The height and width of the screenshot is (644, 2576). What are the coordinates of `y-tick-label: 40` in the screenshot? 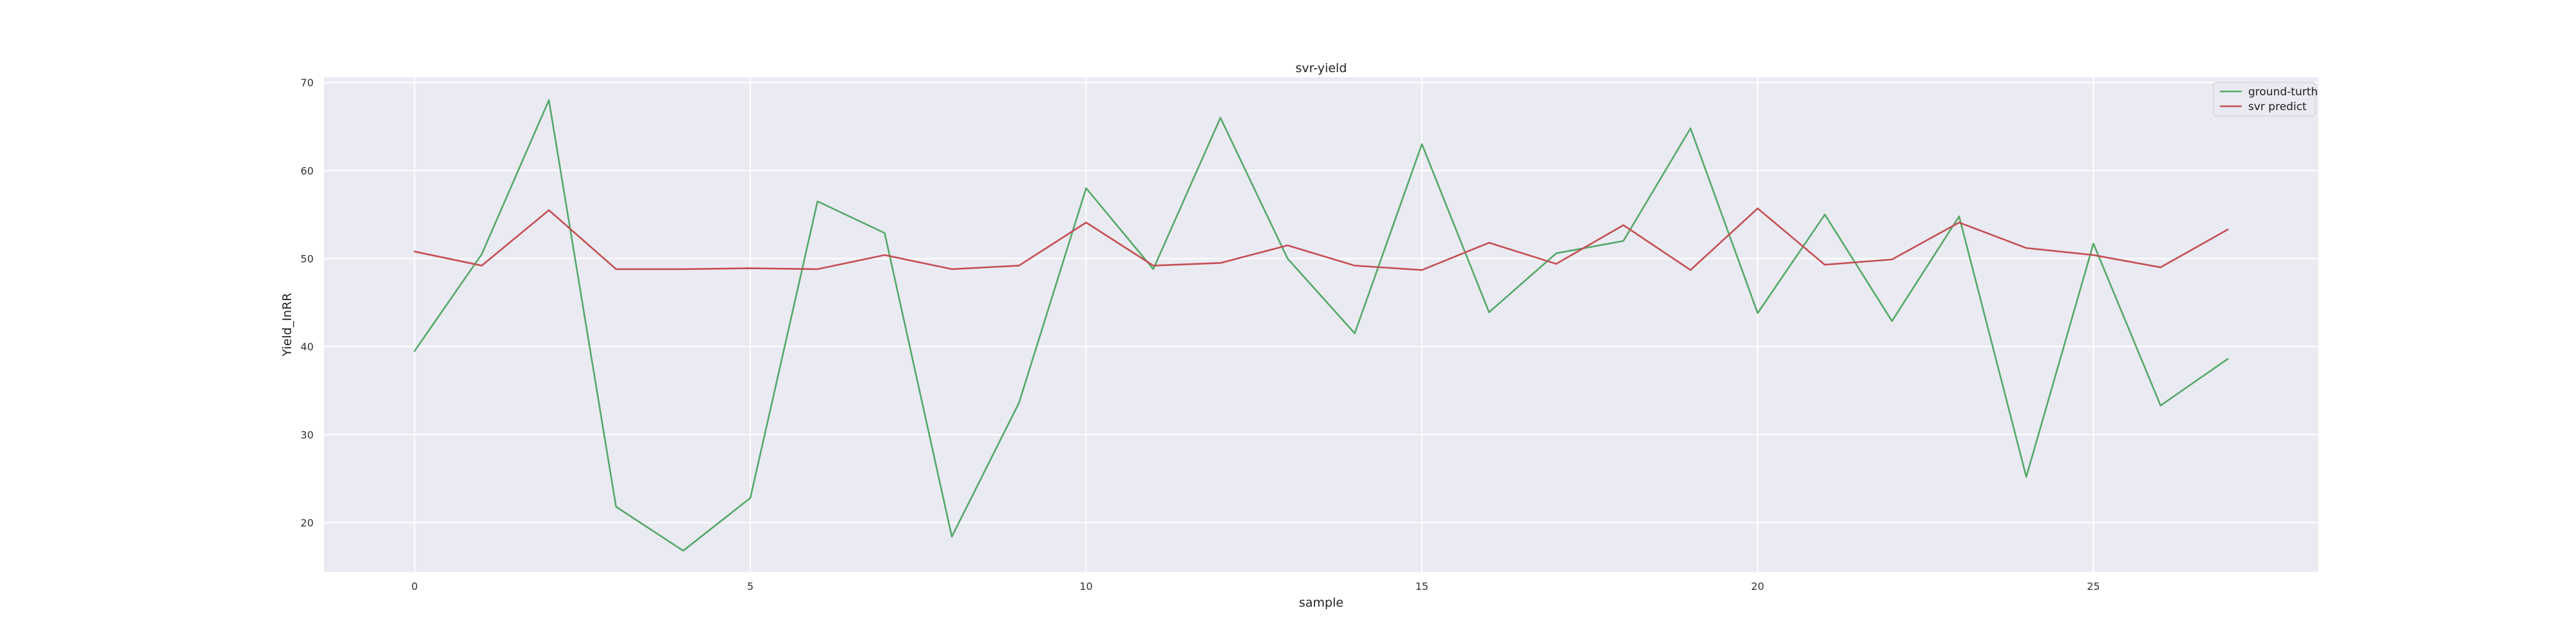 It's located at (307, 347).